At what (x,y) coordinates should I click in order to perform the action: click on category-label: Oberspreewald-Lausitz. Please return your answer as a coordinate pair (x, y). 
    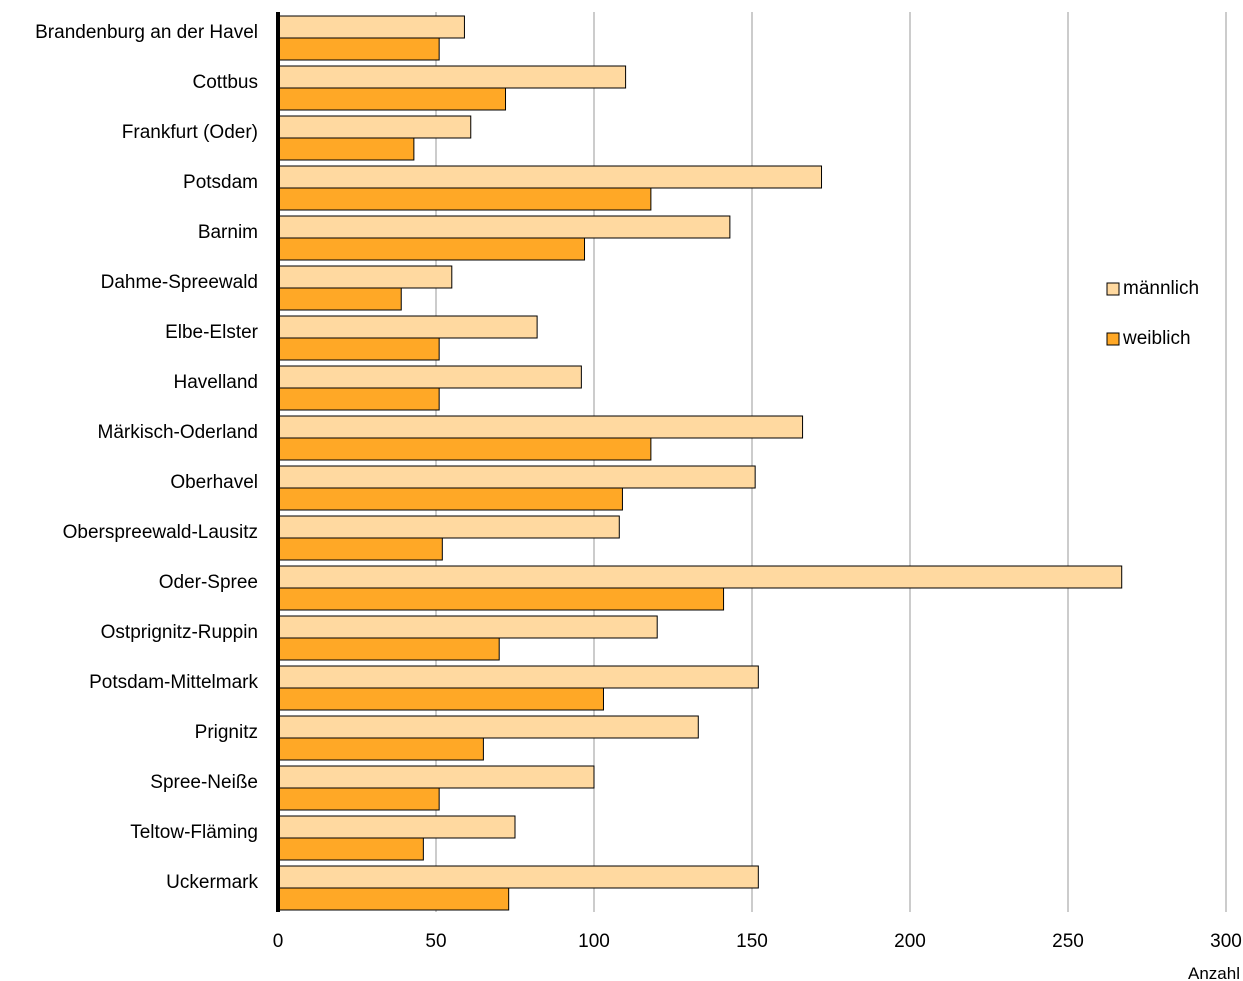
    Looking at the image, I should click on (160, 532).